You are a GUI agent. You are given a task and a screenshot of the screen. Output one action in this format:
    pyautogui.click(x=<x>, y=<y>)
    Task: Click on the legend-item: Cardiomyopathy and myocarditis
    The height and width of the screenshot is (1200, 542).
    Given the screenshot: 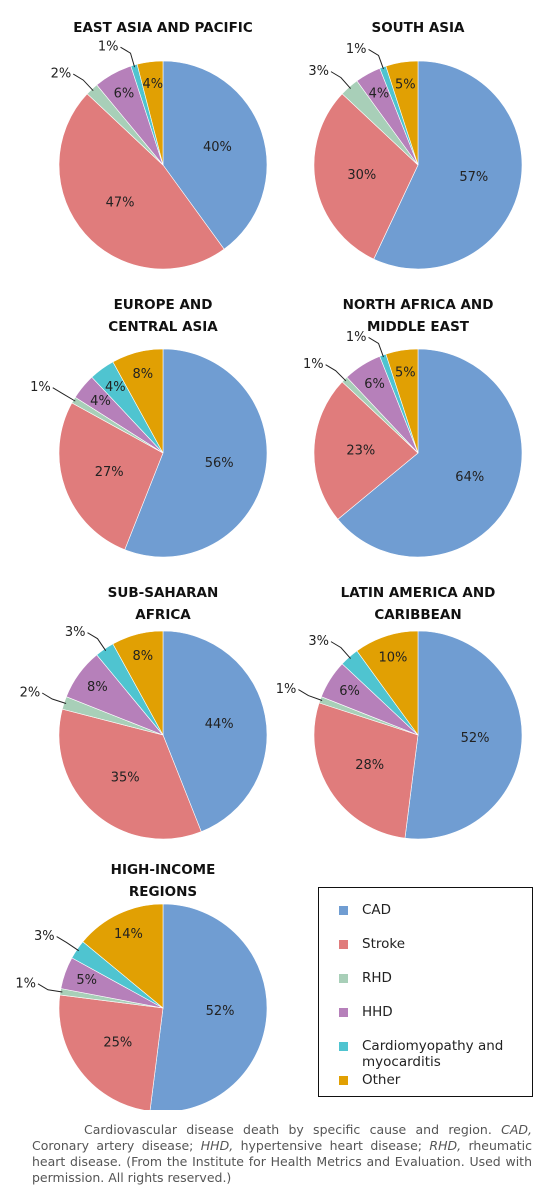 What is the action you would take?
    pyautogui.click(x=431, y=1055)
    